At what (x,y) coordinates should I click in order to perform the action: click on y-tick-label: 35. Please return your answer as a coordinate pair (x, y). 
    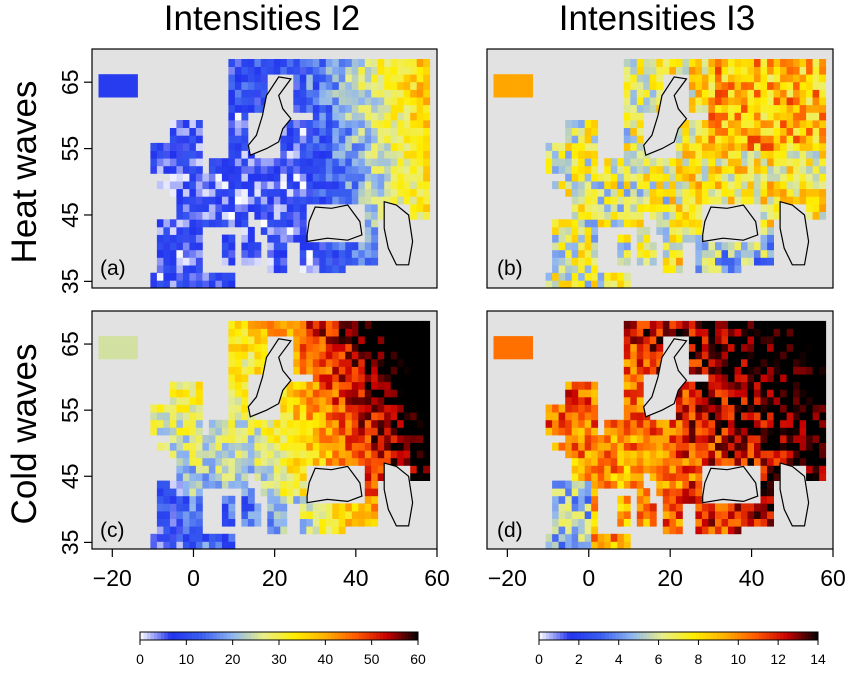
    Looking at the image, I should click on (70, 282).